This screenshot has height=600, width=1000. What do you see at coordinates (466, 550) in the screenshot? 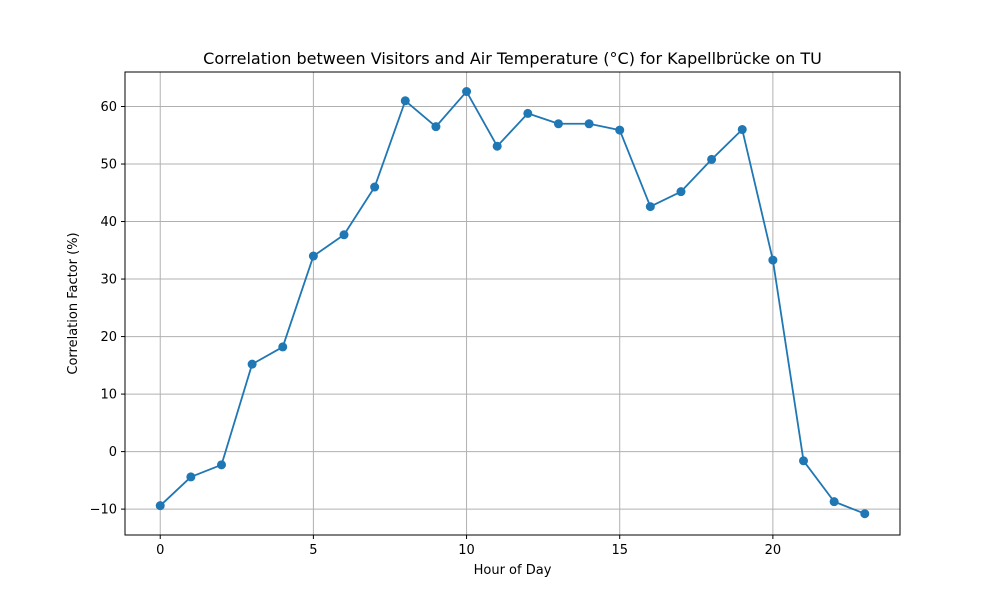
I see `x-tick-label: 10` at bounding box center [466, 550].